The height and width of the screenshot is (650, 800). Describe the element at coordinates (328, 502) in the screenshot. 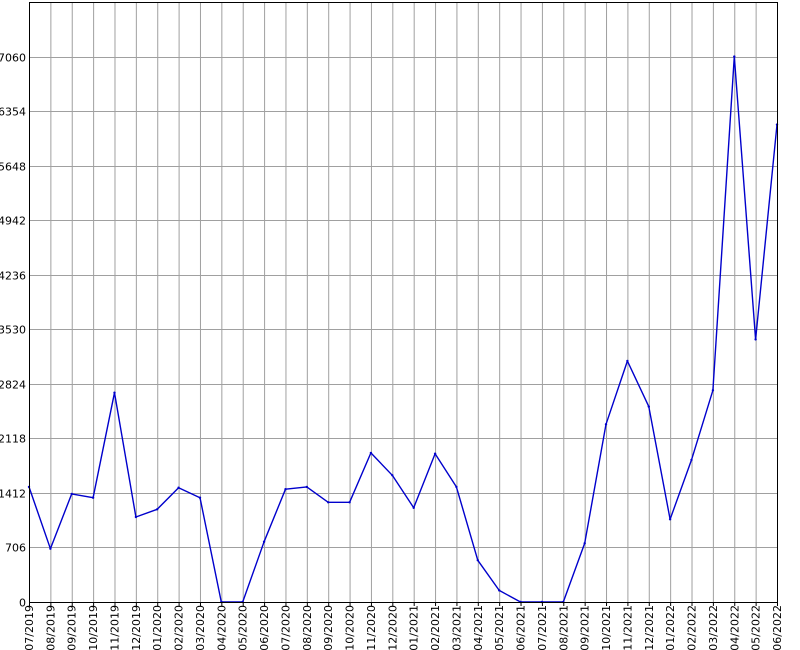

I see `data-point-09-2020` at that location.